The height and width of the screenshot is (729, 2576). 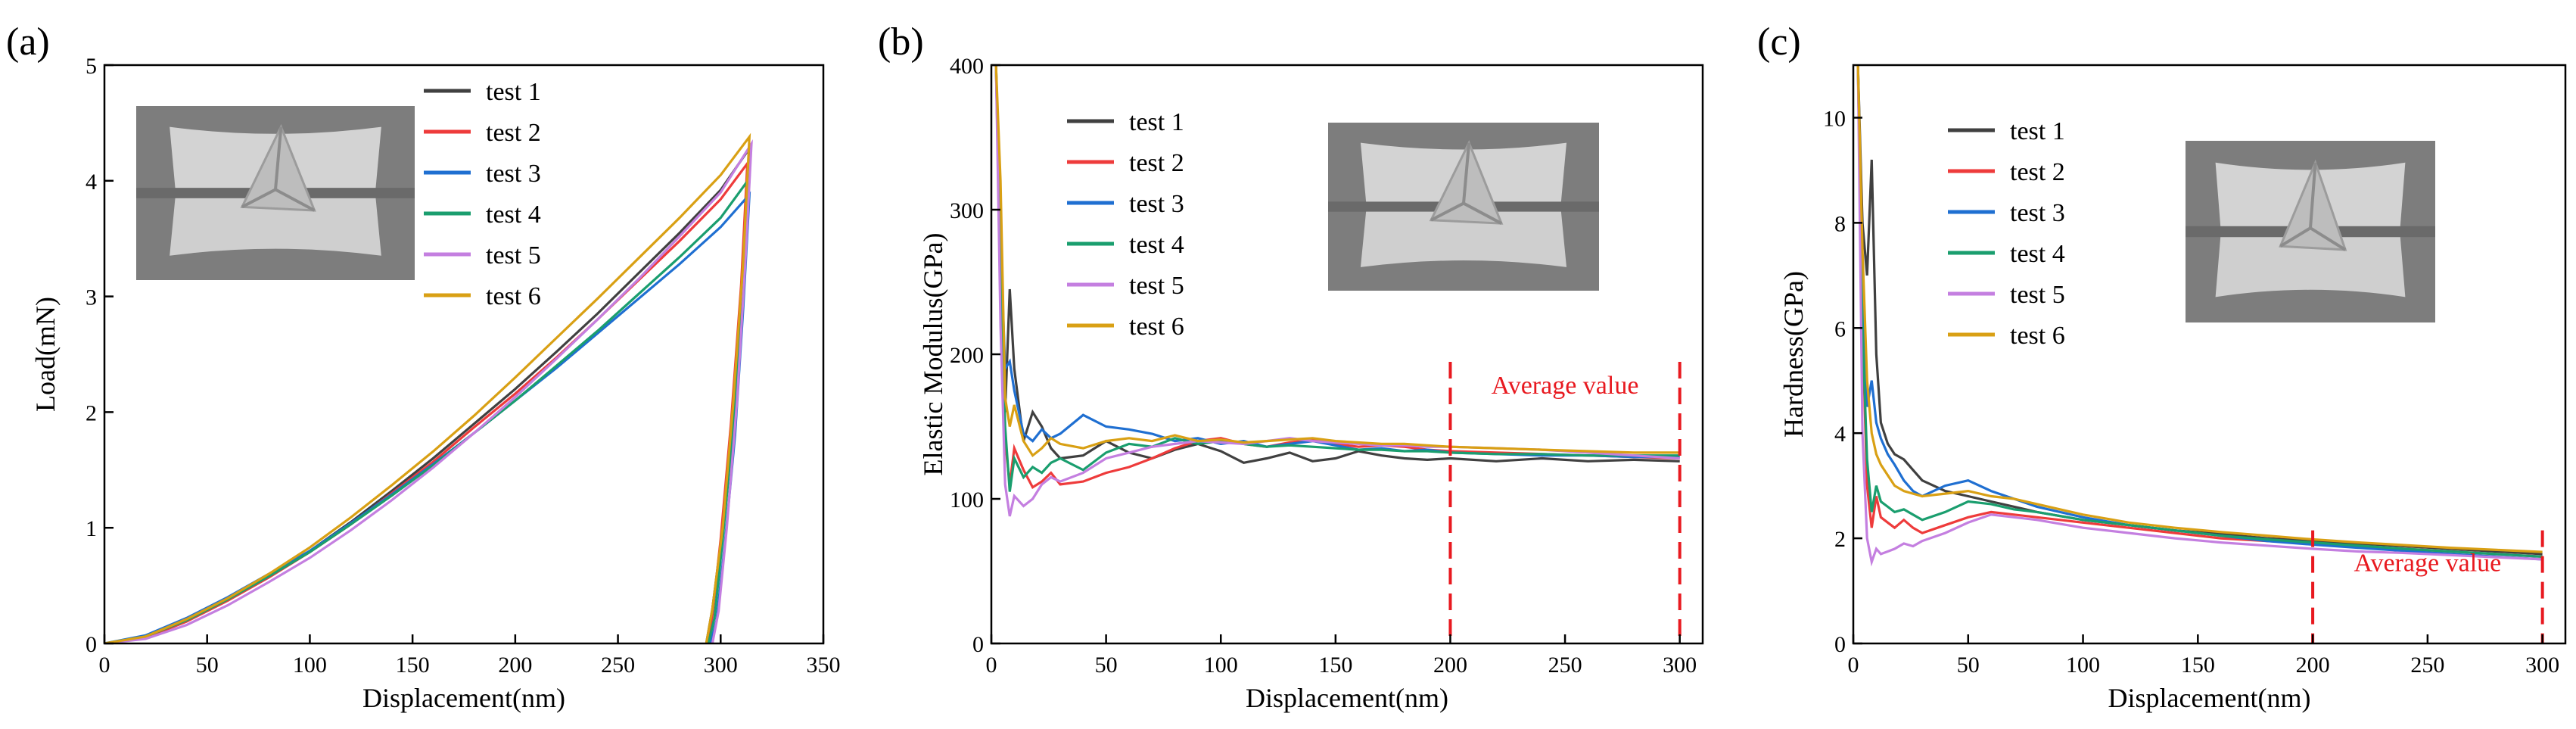 I want to click on y-tick-label: 400, so click(x=967, y=66).